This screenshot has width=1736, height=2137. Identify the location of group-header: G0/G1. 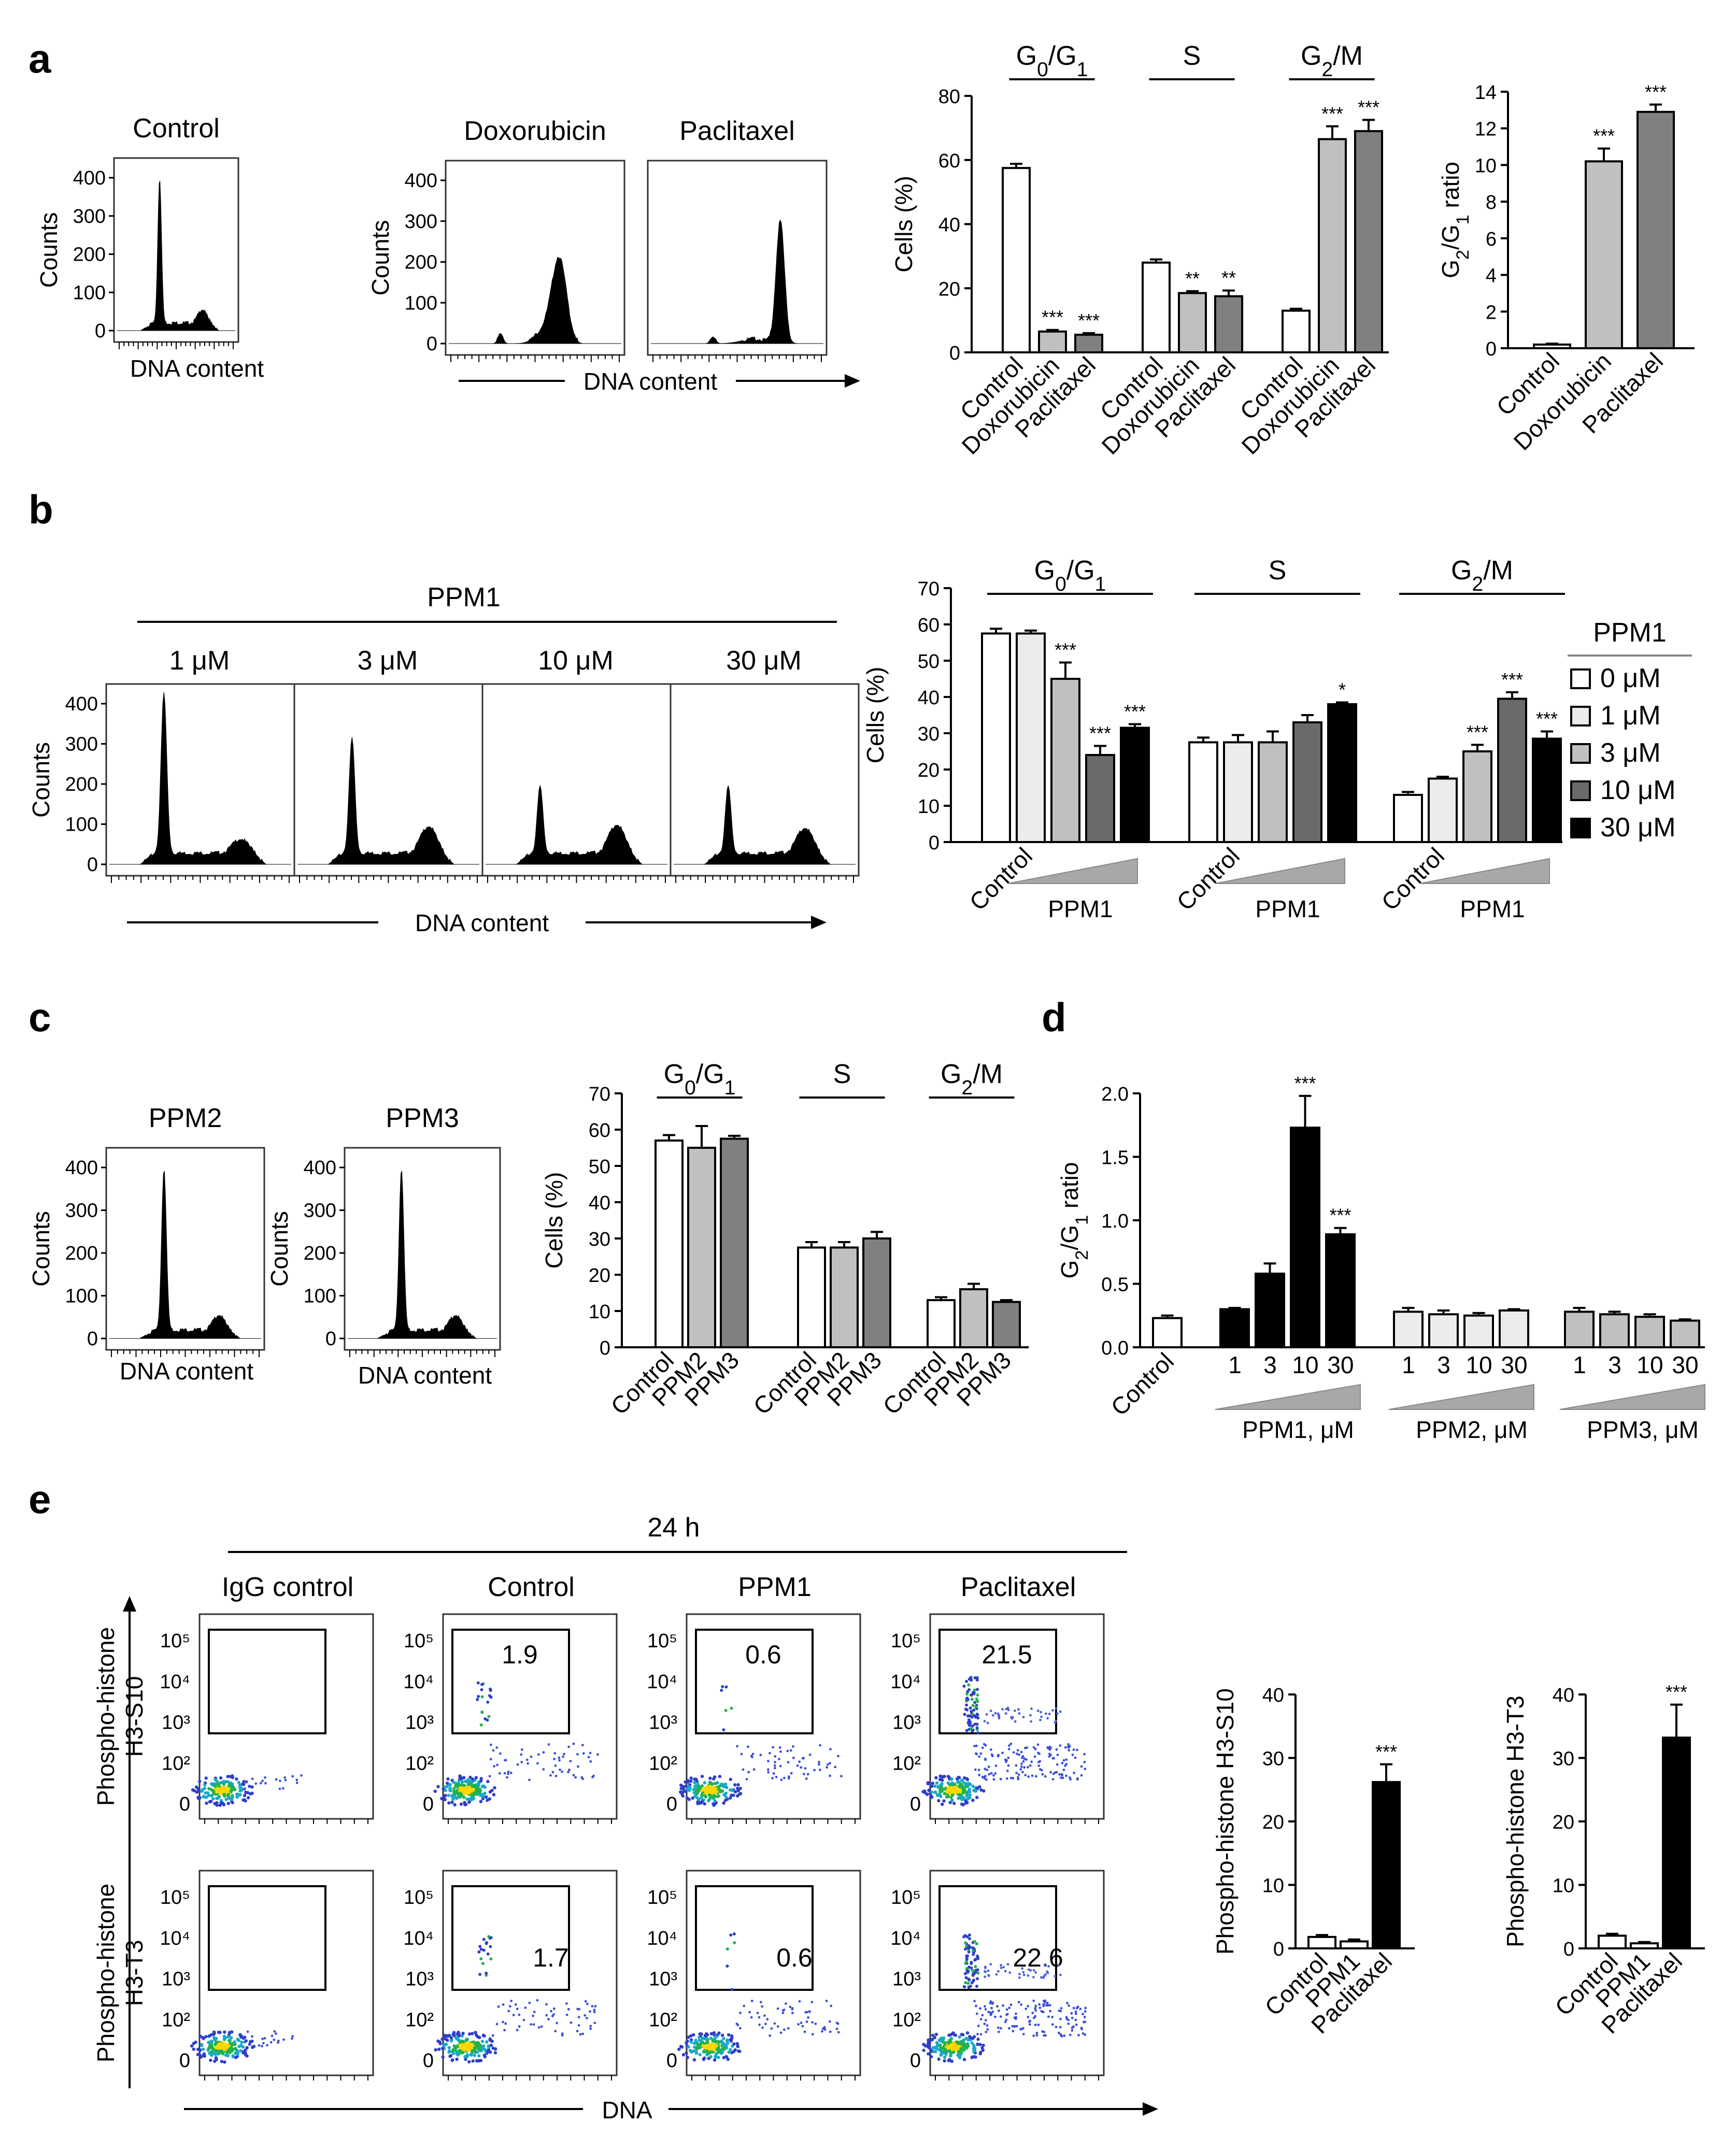
(700, 1079).